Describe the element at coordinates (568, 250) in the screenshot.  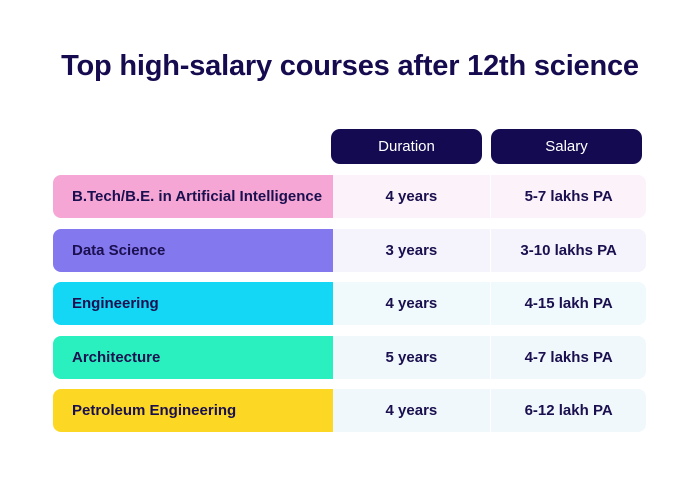
I see `salary-cell: 3-10 lakhs PA` at that location.